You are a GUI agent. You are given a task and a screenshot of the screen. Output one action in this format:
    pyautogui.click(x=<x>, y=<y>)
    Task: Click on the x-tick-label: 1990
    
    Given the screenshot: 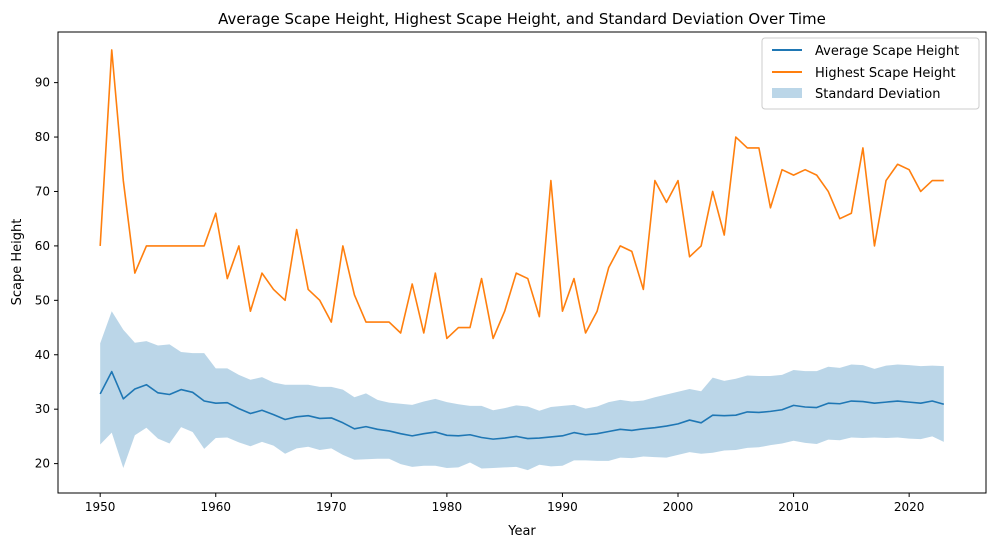 What is the action you would take?
    pyautogui.click(x=562, y=507)
    